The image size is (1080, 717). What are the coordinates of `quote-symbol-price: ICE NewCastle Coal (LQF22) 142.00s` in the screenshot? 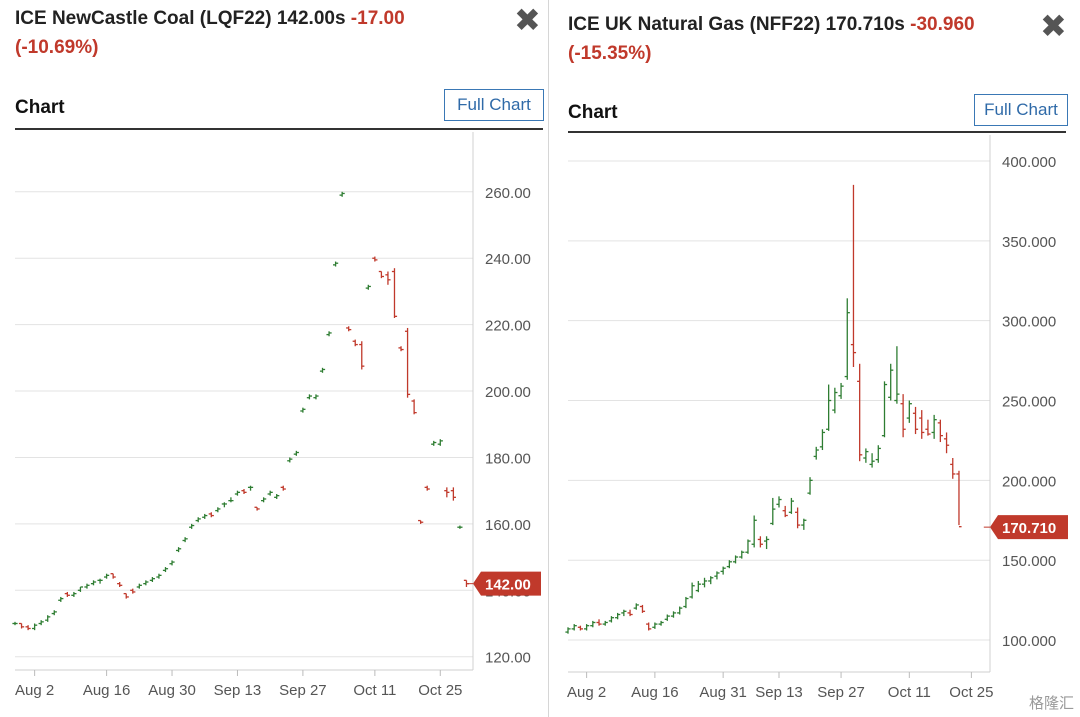 It's located at (180, 18).